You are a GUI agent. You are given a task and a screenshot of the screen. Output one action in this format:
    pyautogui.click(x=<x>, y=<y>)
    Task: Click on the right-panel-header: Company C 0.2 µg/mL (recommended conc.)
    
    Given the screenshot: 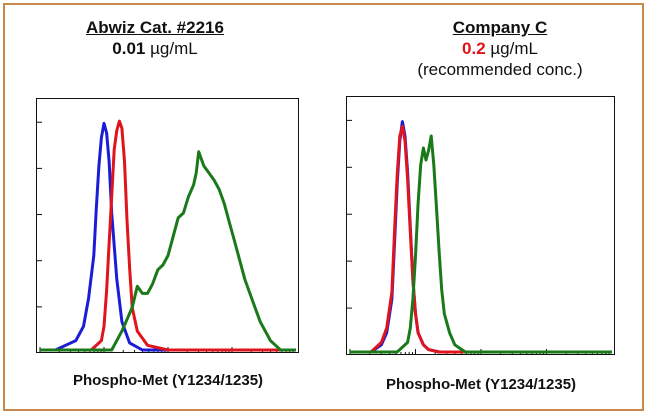 What is the action you would take?
    pyautogui.click(x=500, y=48)
    